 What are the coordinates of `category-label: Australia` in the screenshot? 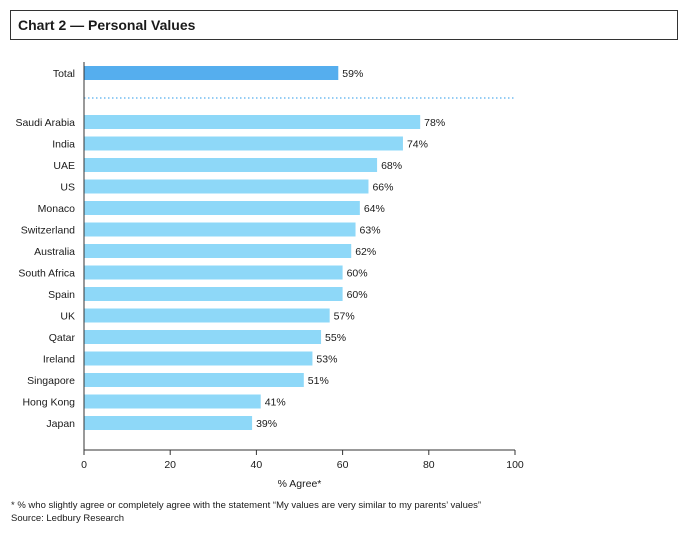 It's located at (54, 252).